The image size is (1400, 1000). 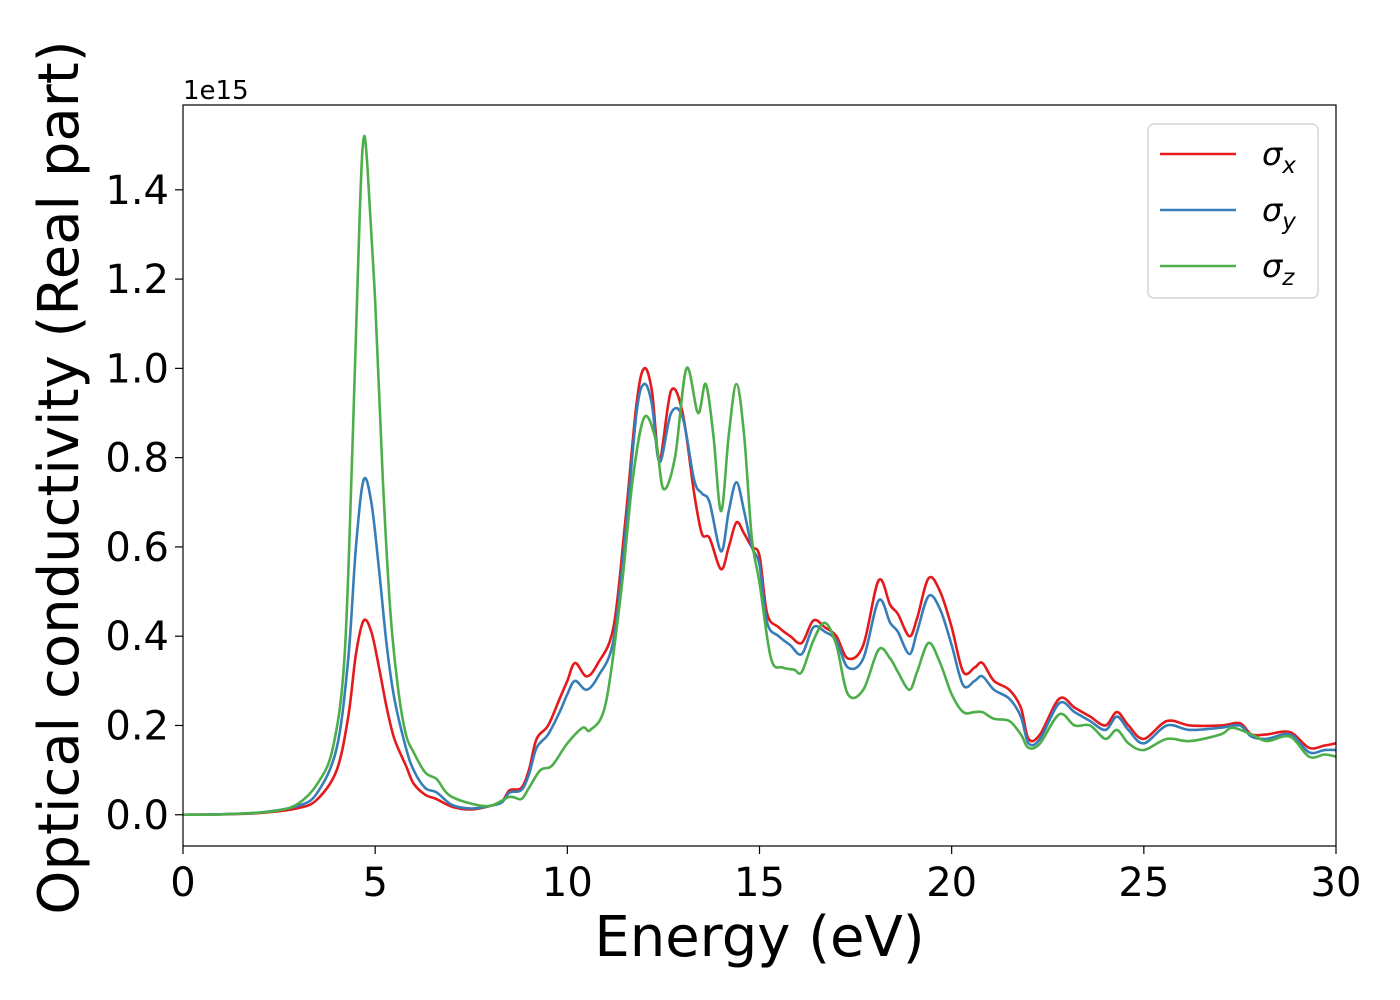 I want to click on y-tick-label: 1.4, so click(x=137, y=191).